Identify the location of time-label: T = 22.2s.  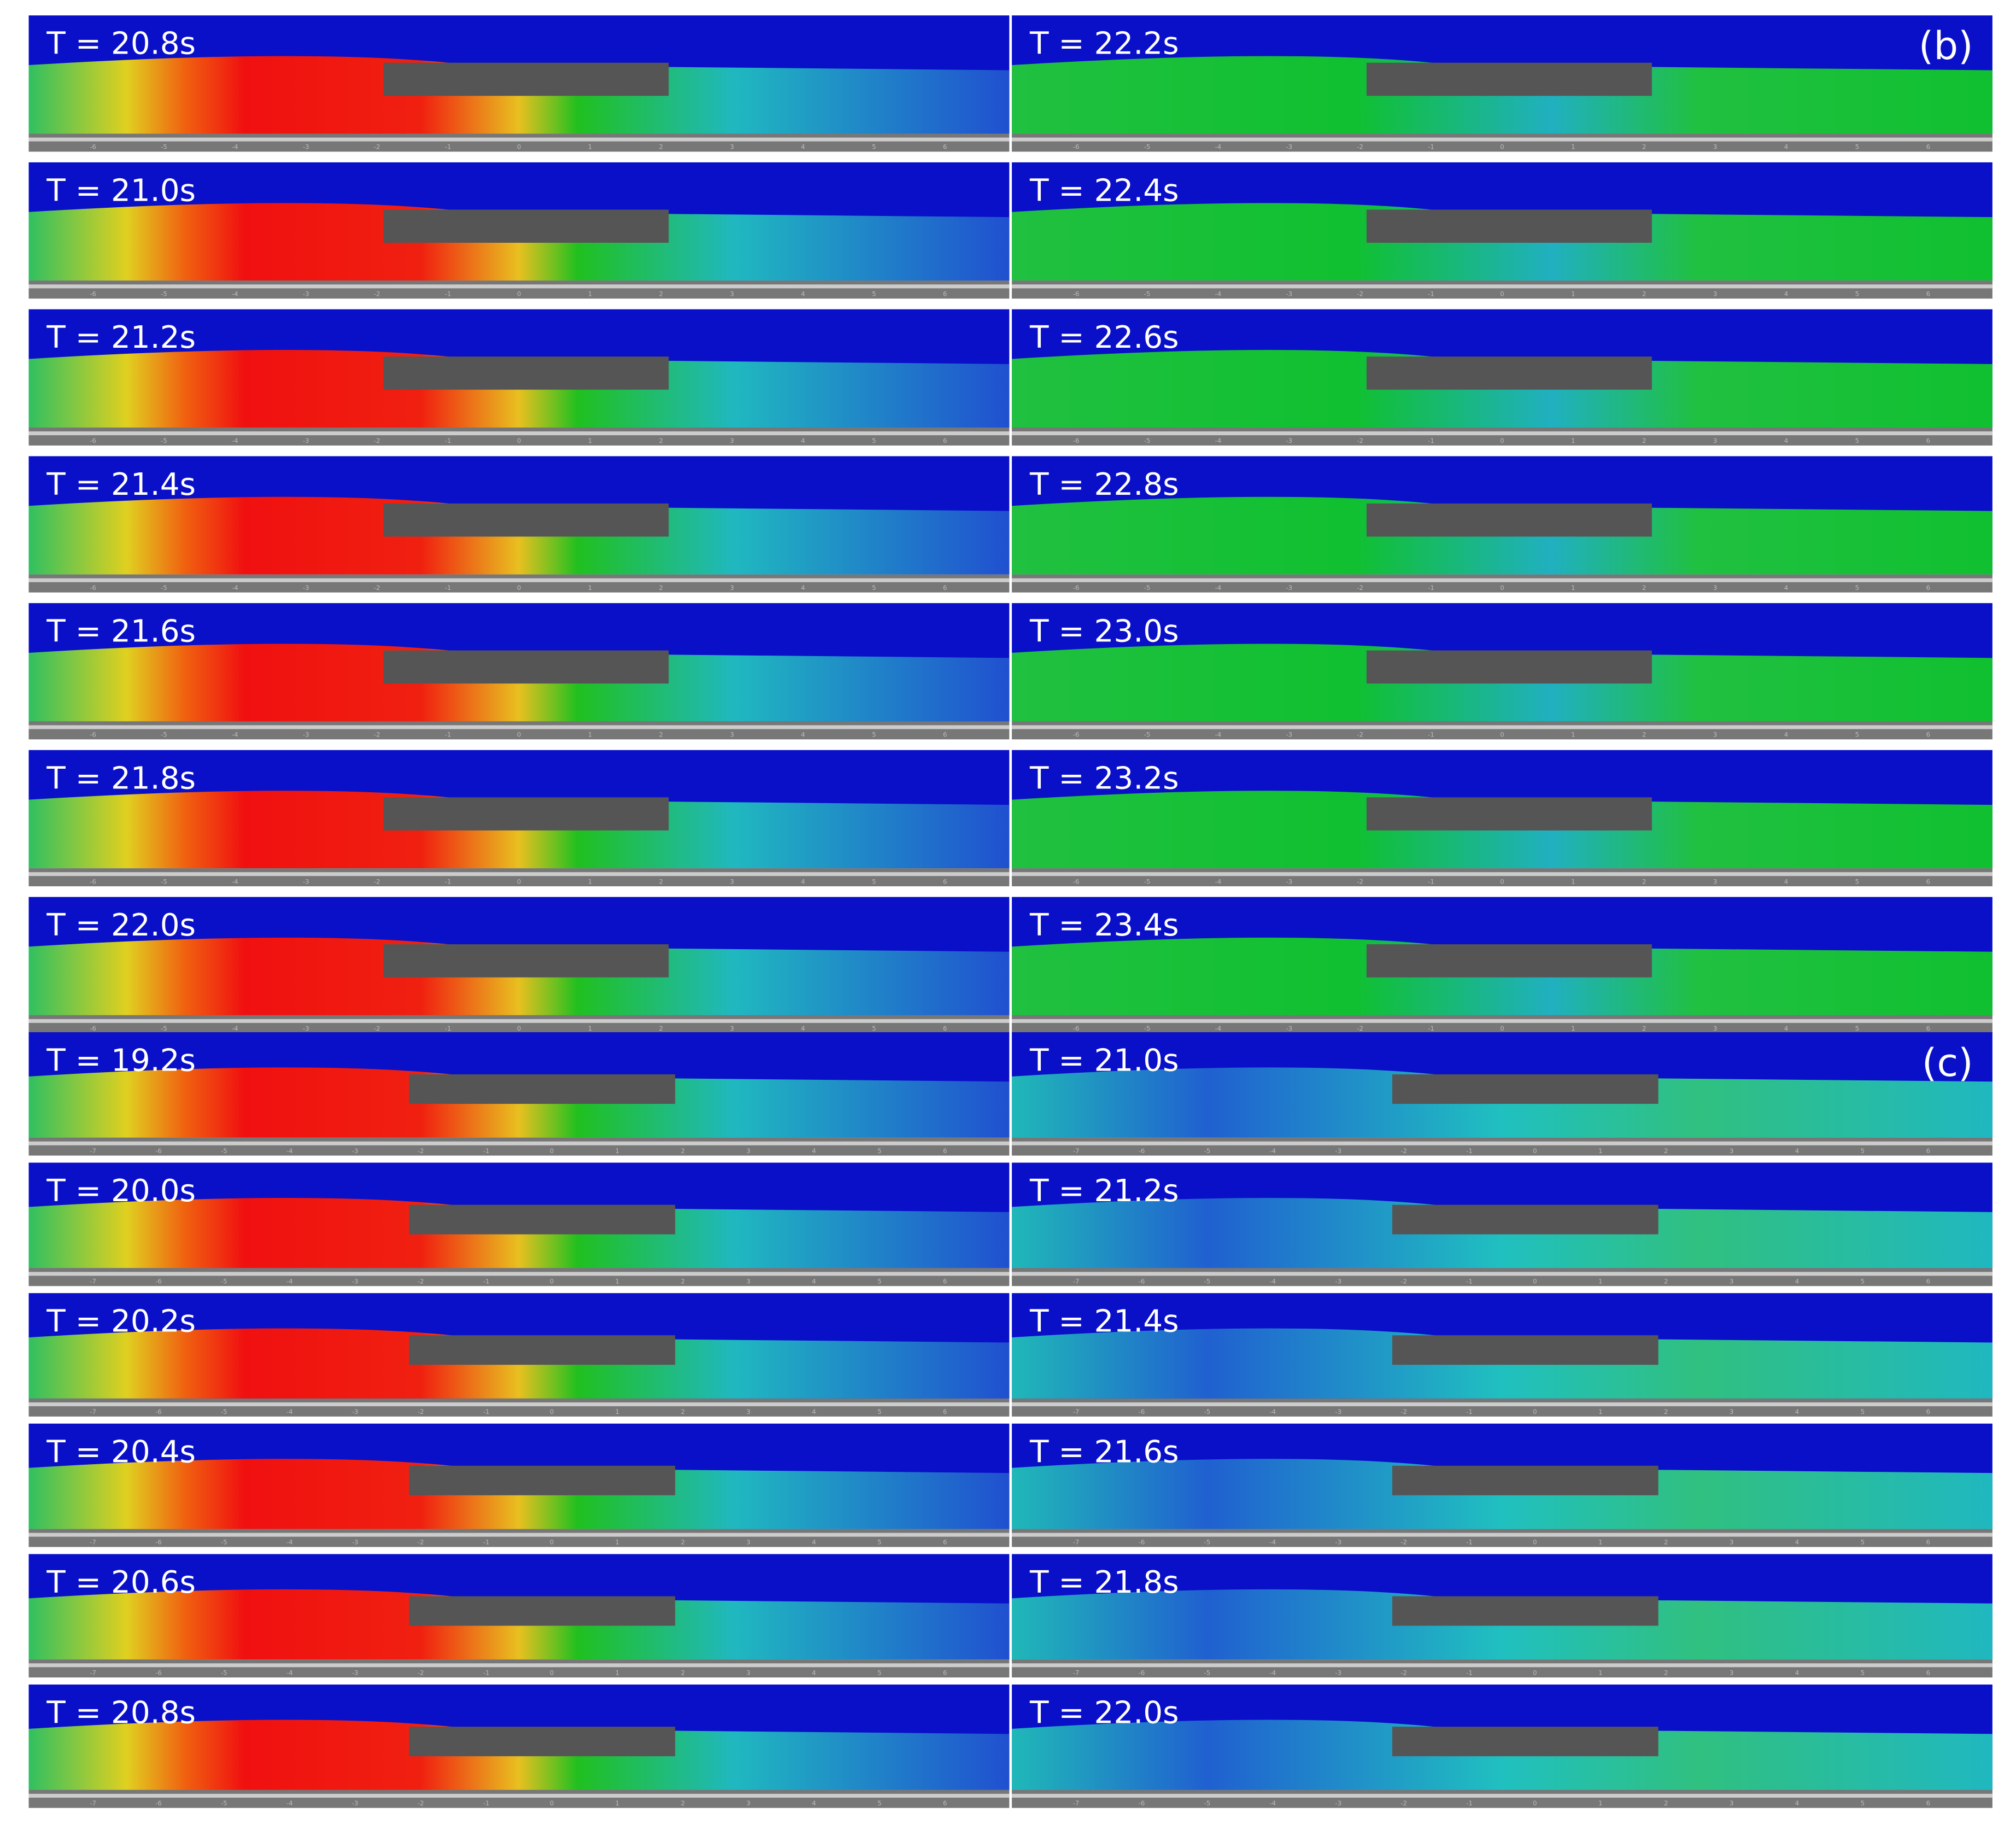
(1104, 44).